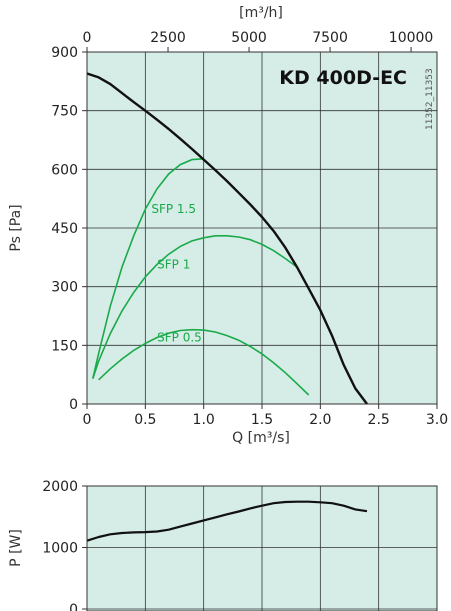  What do you see at coordinates (64, 346) in the screenshot?
I see `y-tick-label: 150` at bounding box center [64, 346].